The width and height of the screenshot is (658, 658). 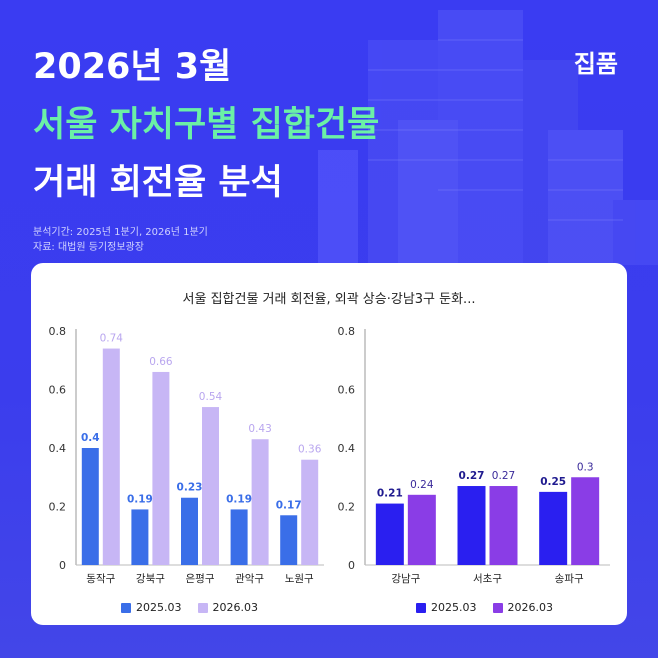 What do you see at coordinates (289, 505) in the screenshot?
I see `data-label: 0.17` at bounding box center [289, 505].